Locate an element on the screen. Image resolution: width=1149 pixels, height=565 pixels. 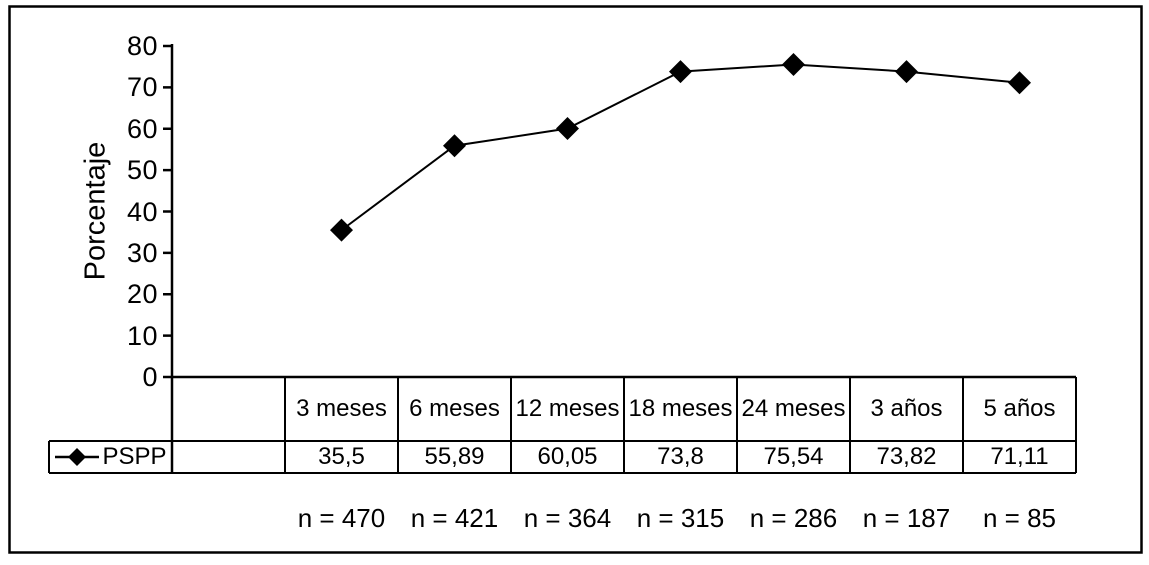
table-header-cell: 5 años is located at coordinates (1019, 408).